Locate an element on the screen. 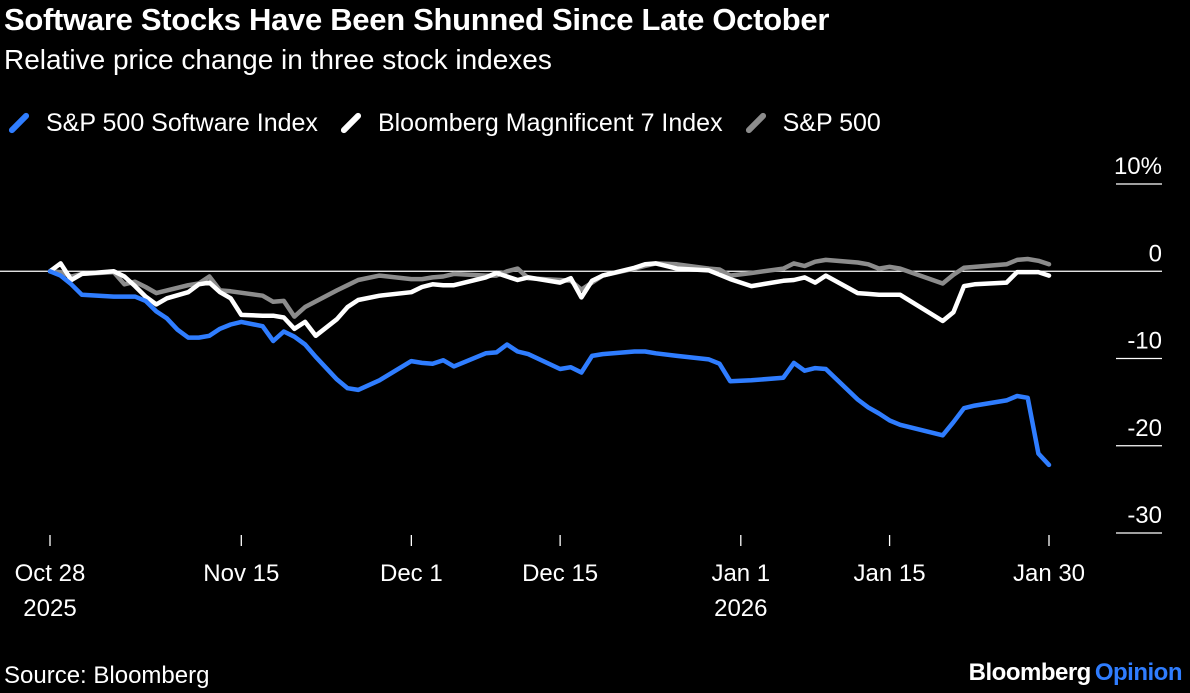 This screenshot has width=1190, height=693. x-tick-label: Oct 28 is located at coordinates (50, 573).